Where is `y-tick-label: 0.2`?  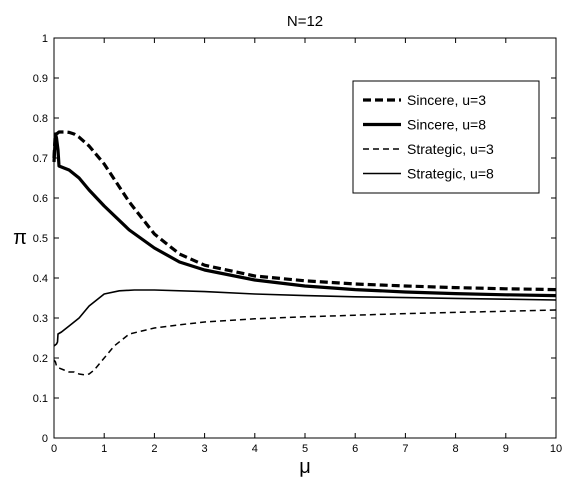 y-tick-label: 0.2 is located at coordinates (40, 359).